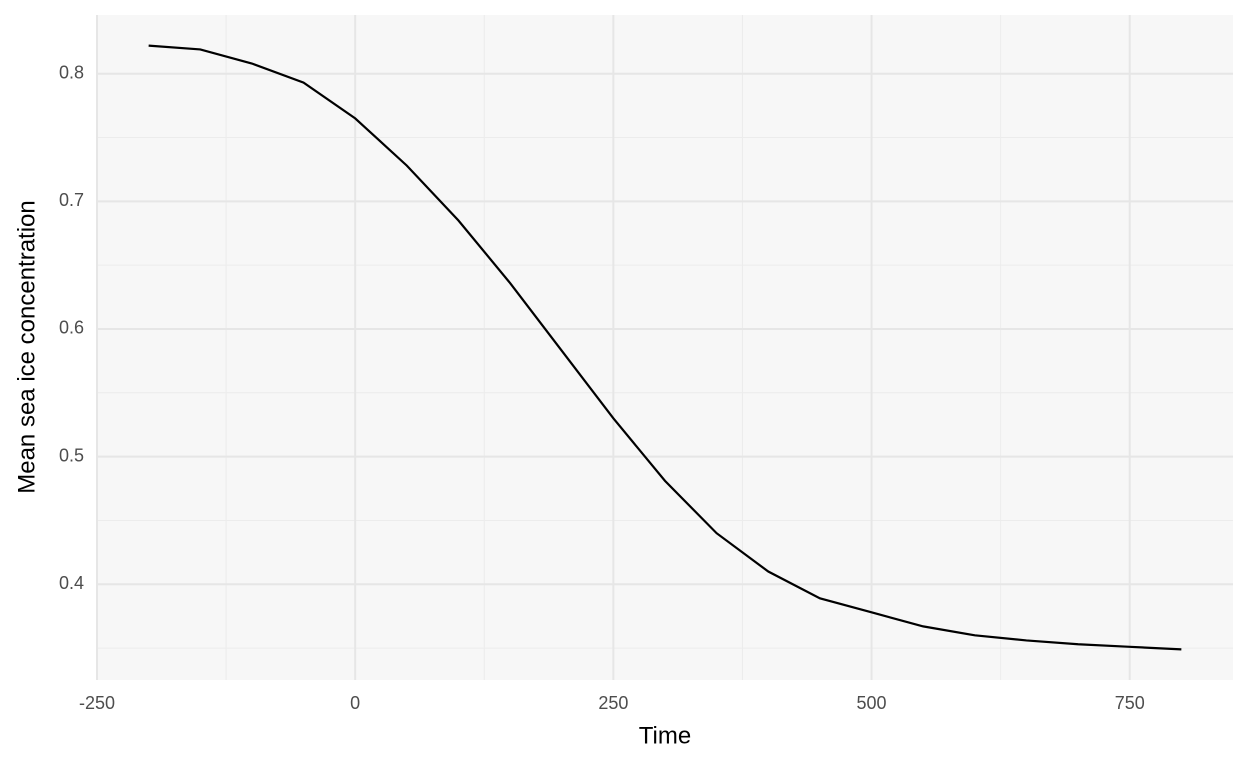 The height and width of the screenshot is (768, 1248). I want to click on y-tick-label: 0.7, so click(71, 200).